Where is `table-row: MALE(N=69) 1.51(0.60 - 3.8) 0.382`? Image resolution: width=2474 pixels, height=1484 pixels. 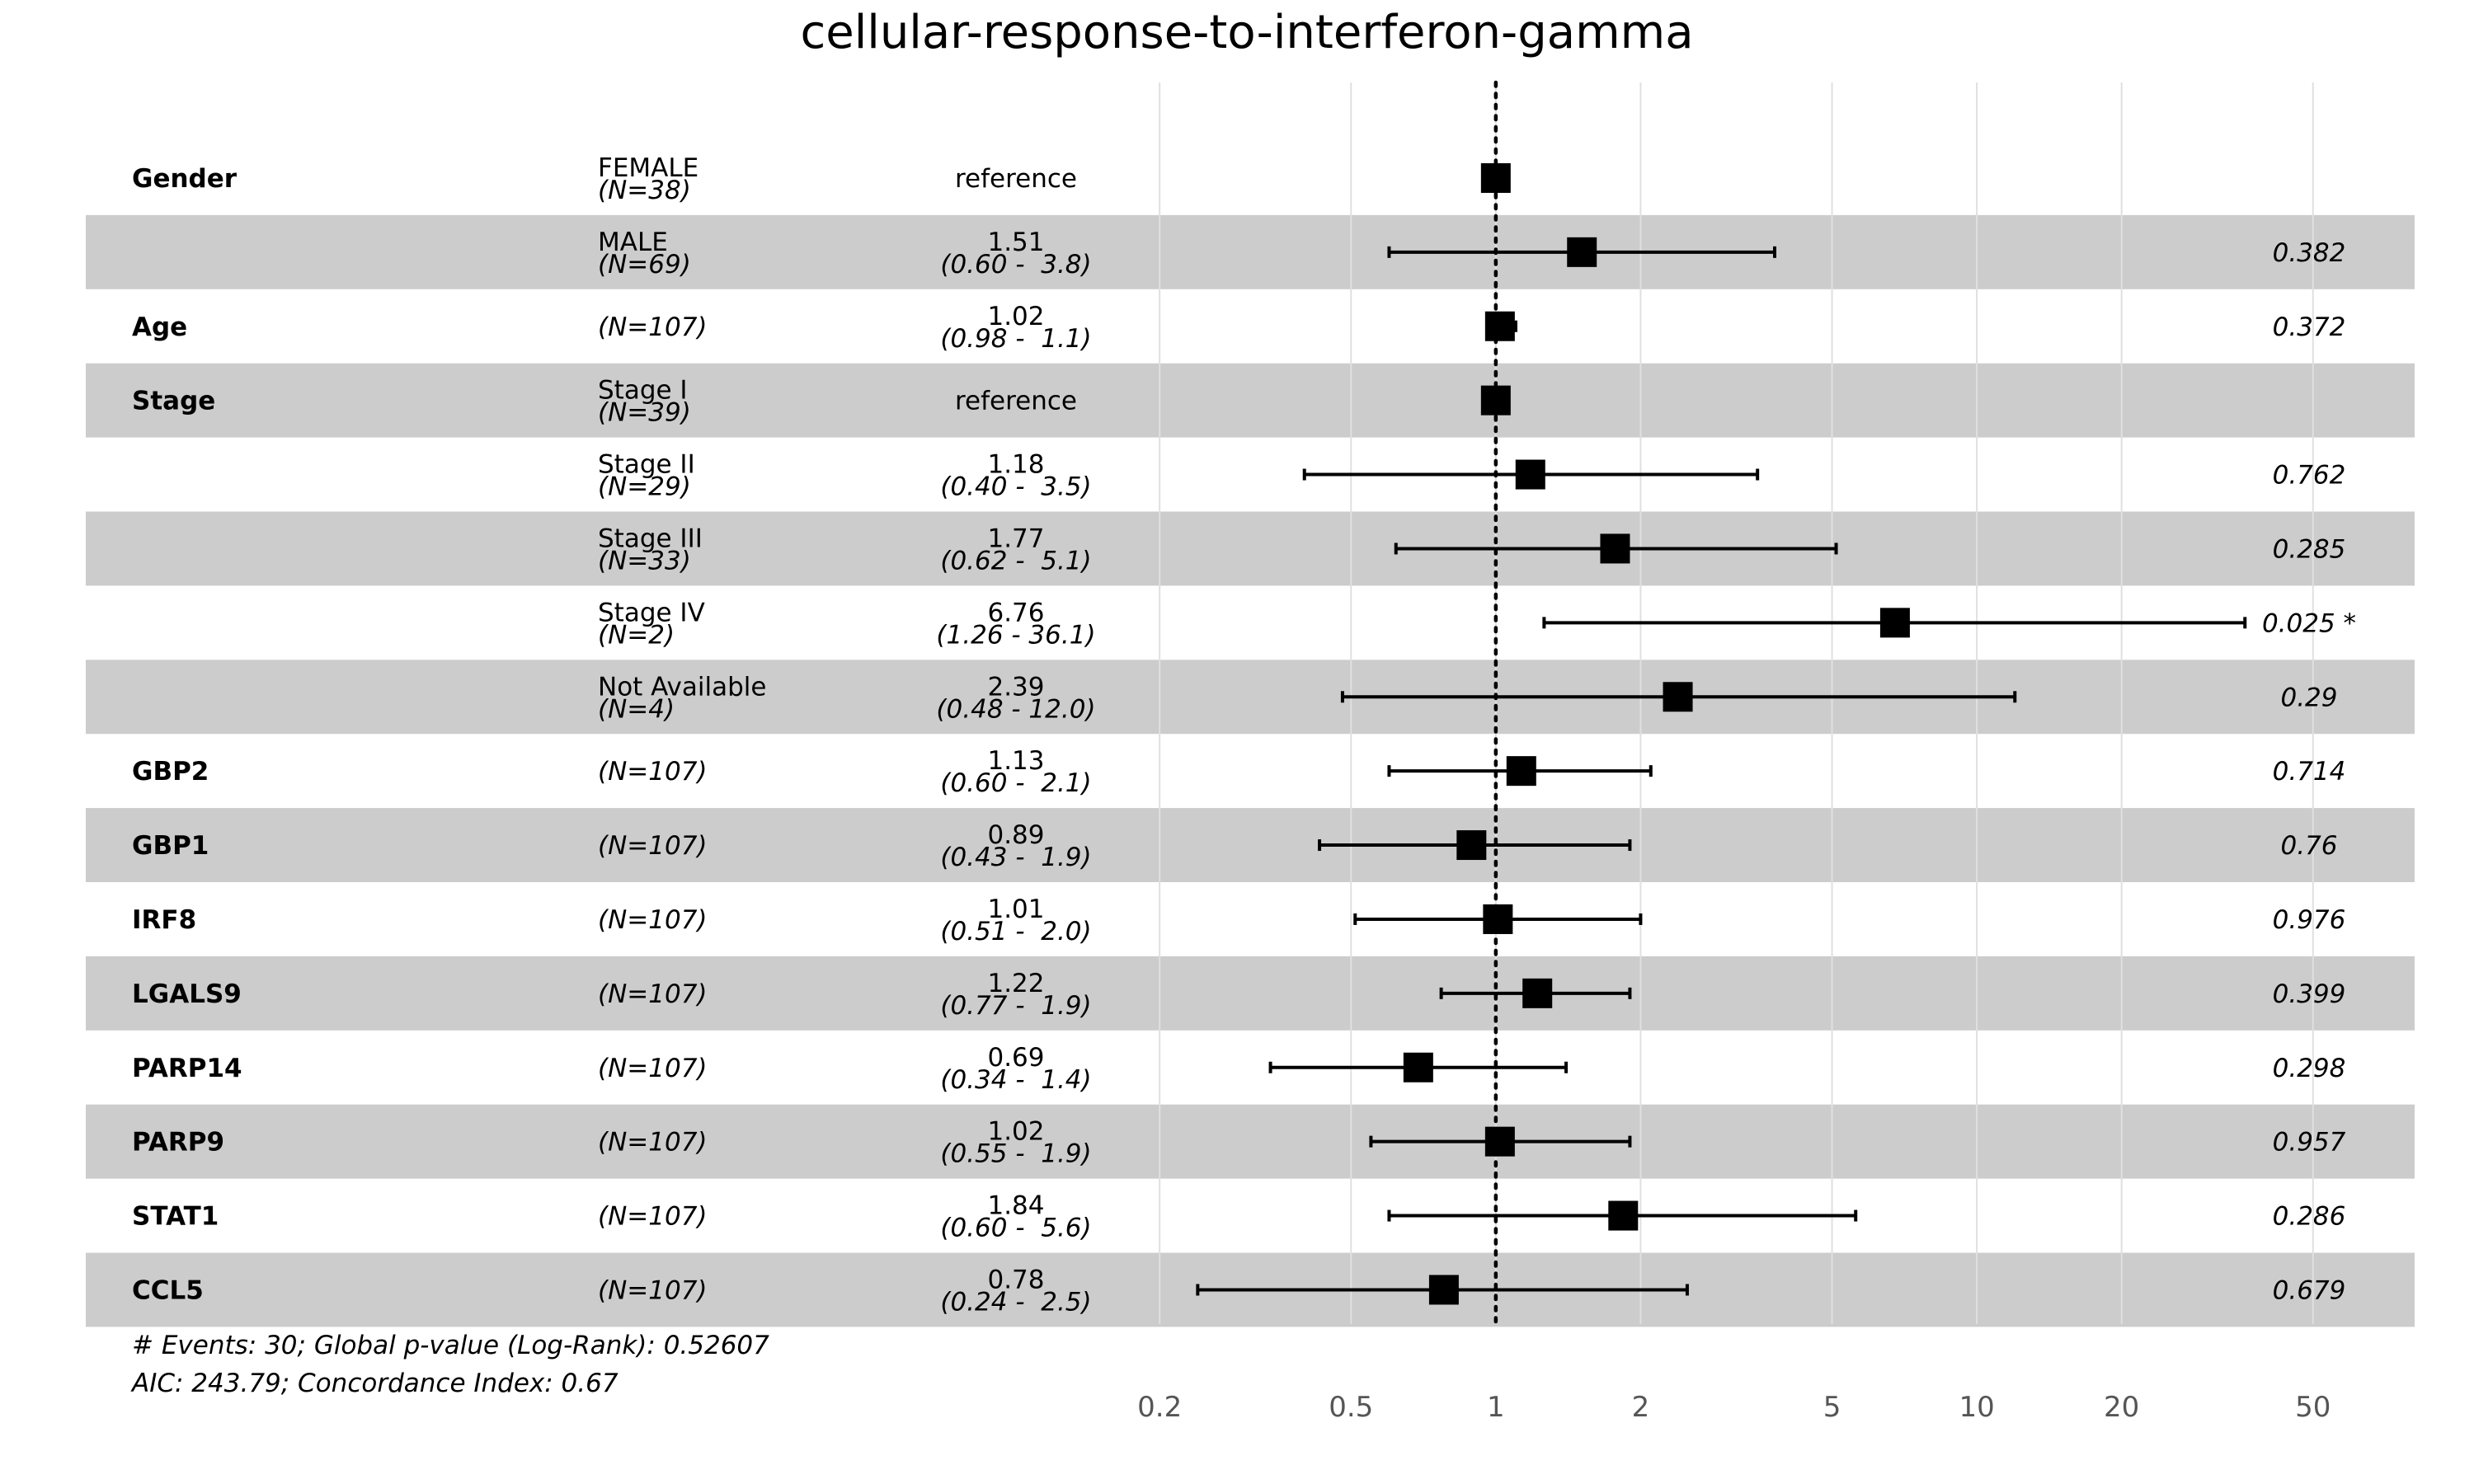
table-row: MALE(N=69) 1.51(0.60 - 3.8) 0.382 is located at coordinates (1471, 253).